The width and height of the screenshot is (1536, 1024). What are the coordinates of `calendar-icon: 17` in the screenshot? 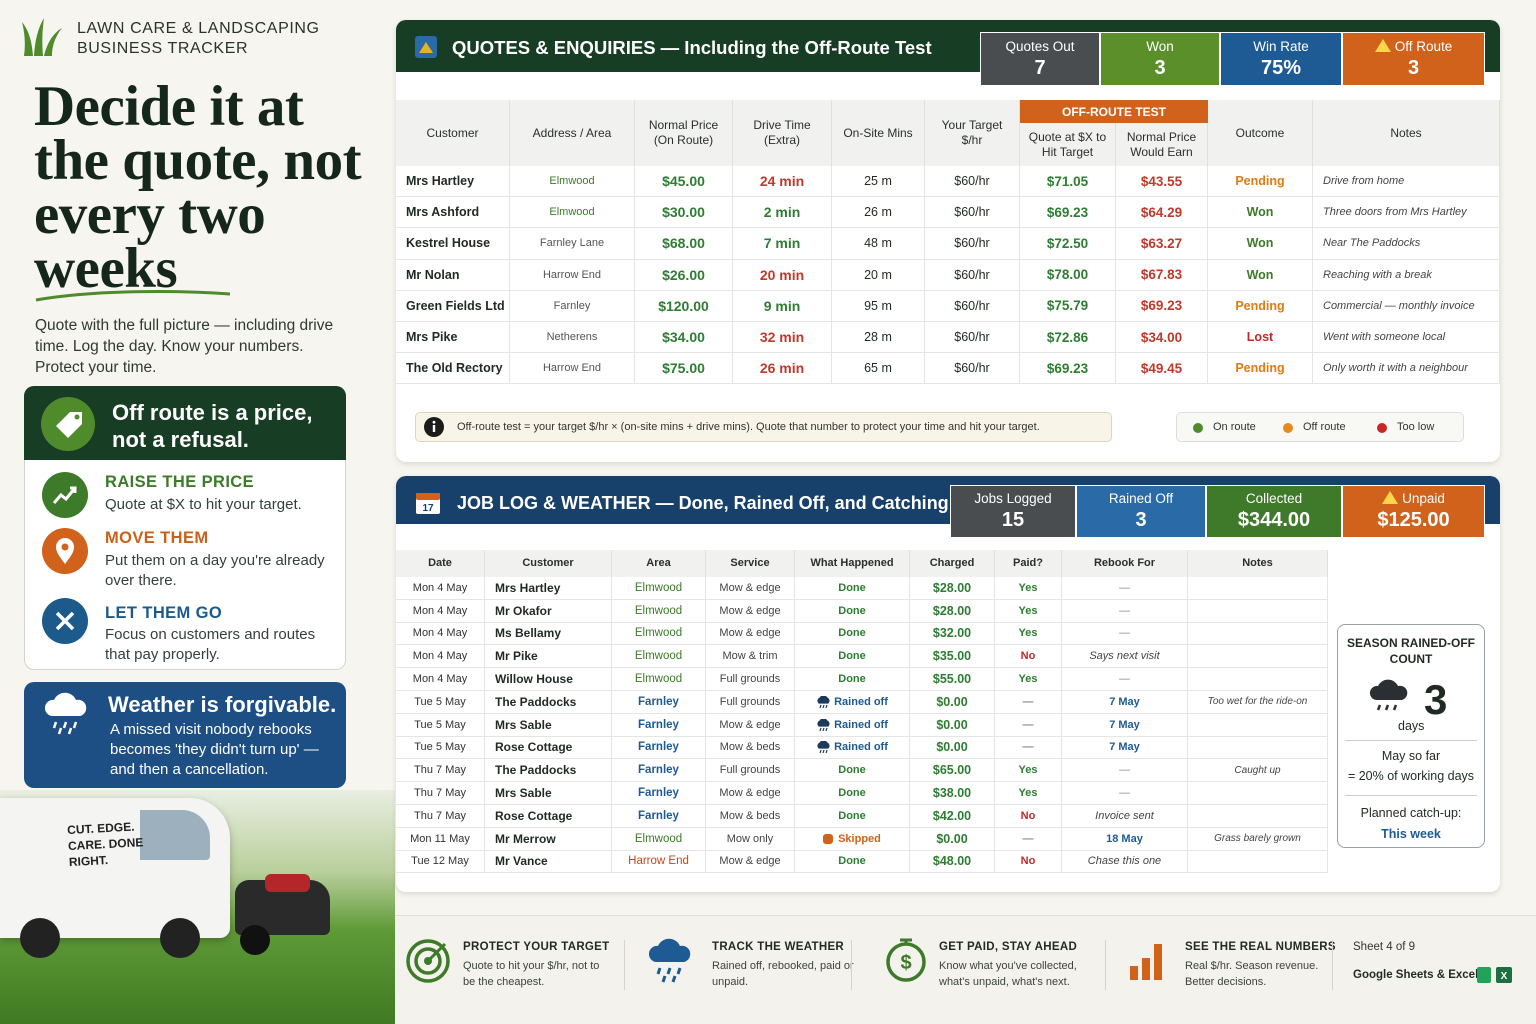 It's located at (428, 503).